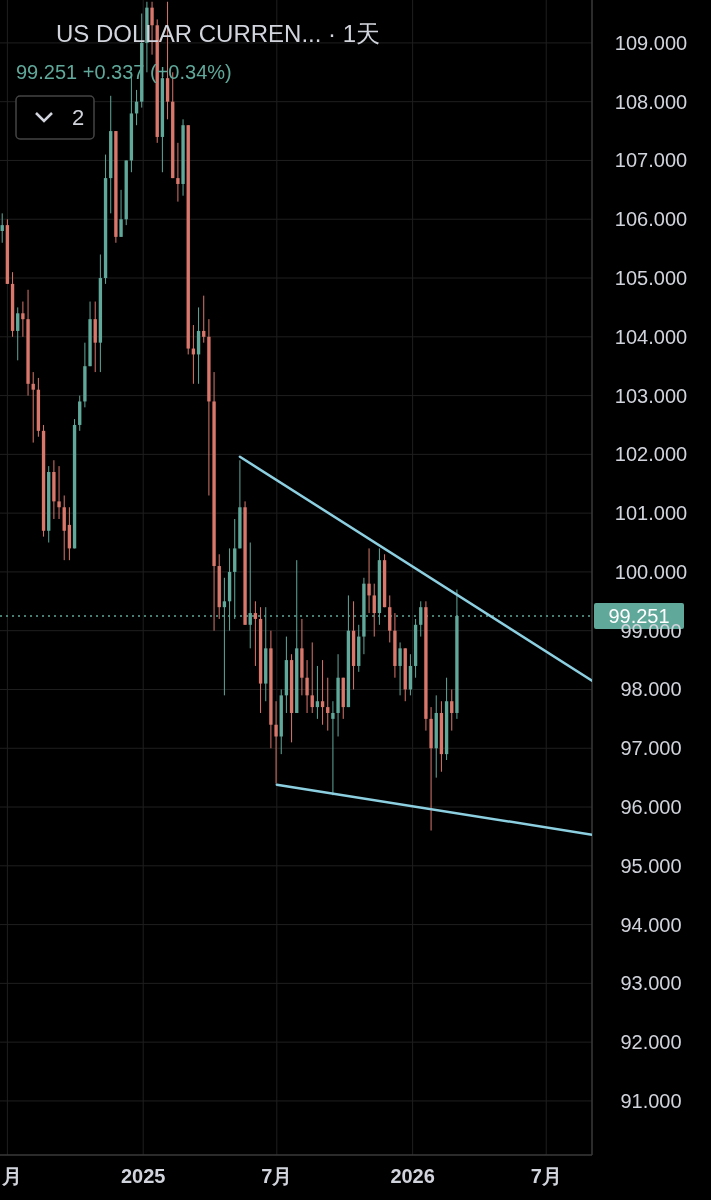 The height and width of the screenshot is (1200, 711). What do you see at coordinates (651, 571) in the screenshot?
I see `y-tick-label: 100.000` at bounding box center [651, 571].